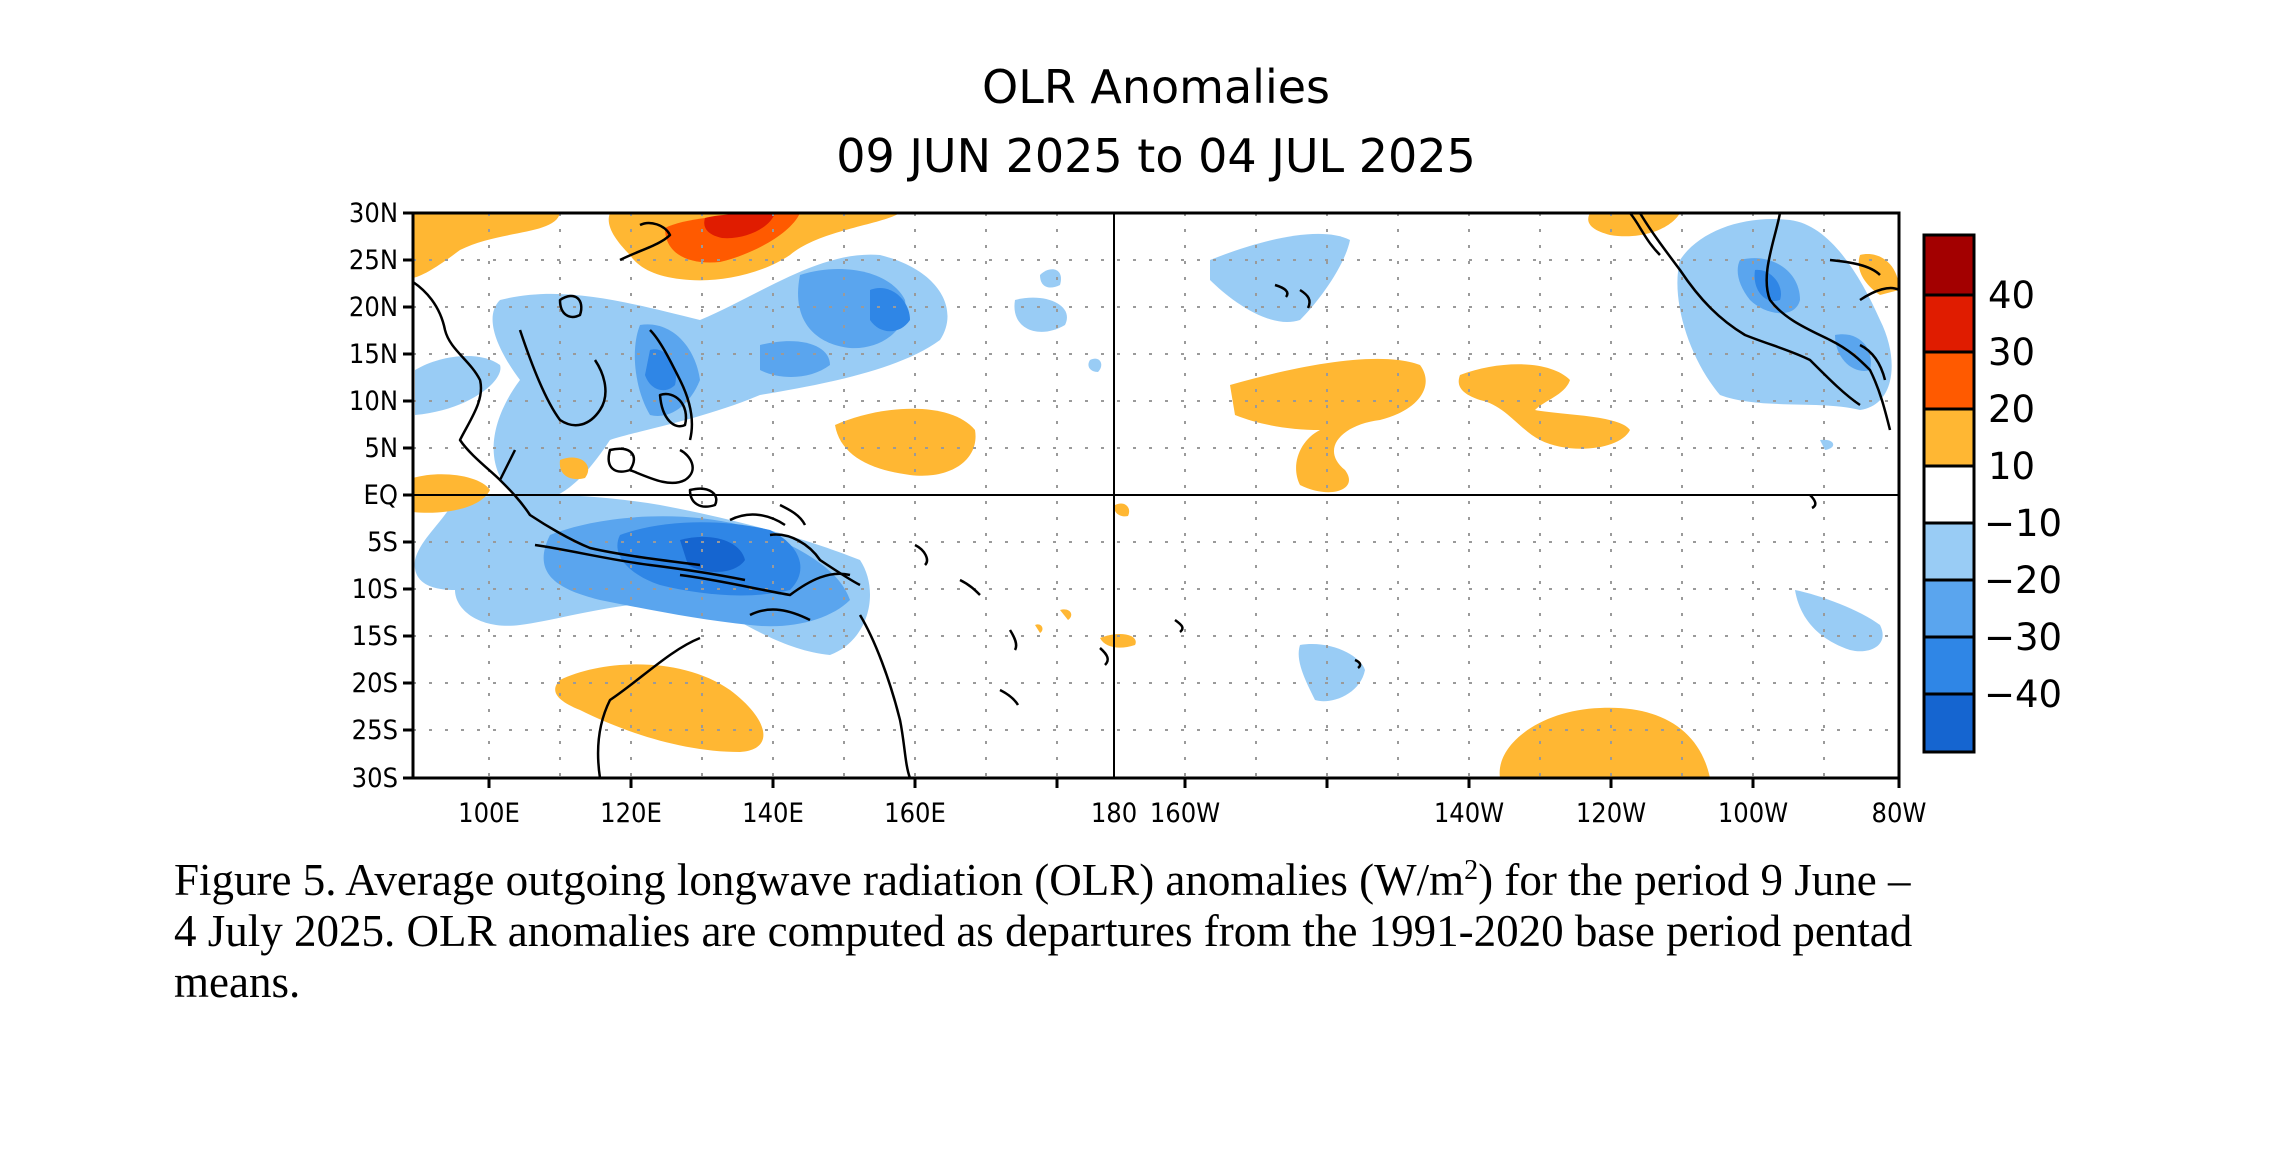  Describe the element at coordinates (739, 226) in the screenshot. I see `positive-anomaly-30-region` at that location.